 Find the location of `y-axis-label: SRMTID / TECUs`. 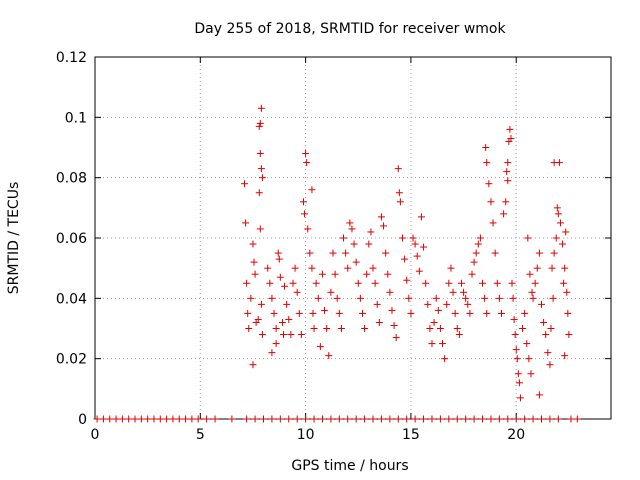

y-axis-label: SRMTID / TECUs is located at coordinates (14, 238).